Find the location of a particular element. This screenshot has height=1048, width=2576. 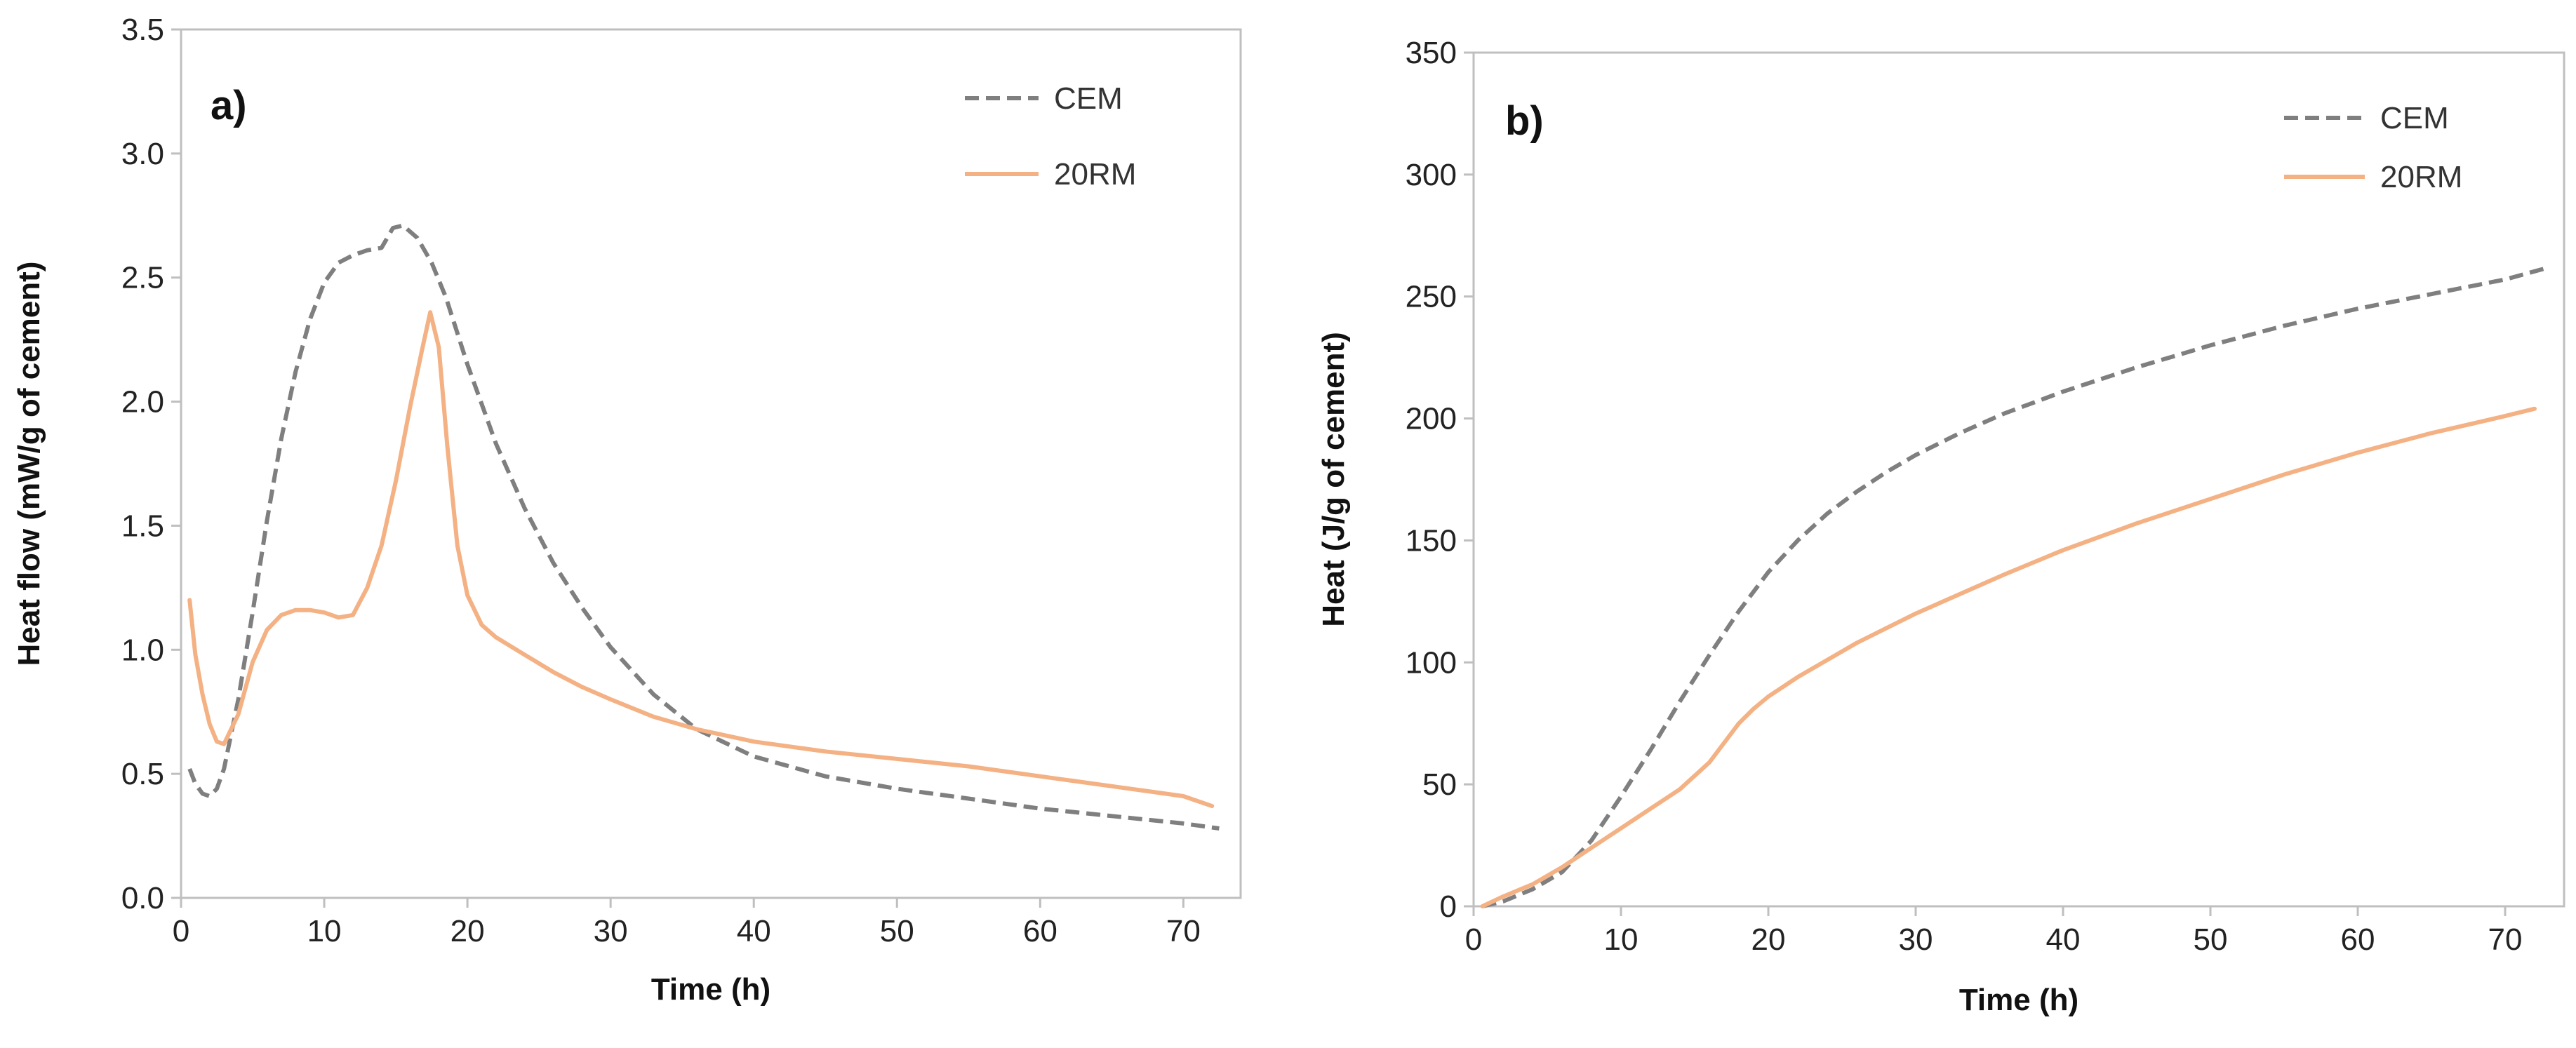

a-x-tick-label: 40 is located at coordinates (754, 931).